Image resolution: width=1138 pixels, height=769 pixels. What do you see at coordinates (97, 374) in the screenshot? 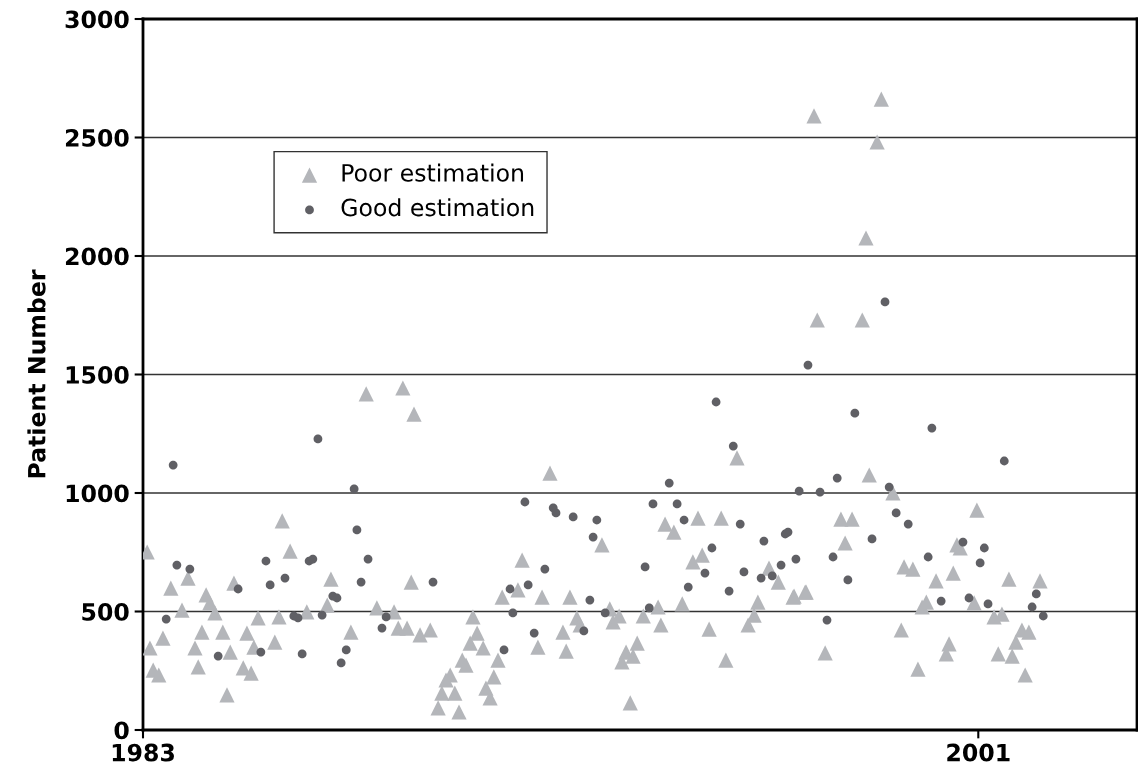
I see `y-tick-label: 1500` at bounding box center [97, 374].